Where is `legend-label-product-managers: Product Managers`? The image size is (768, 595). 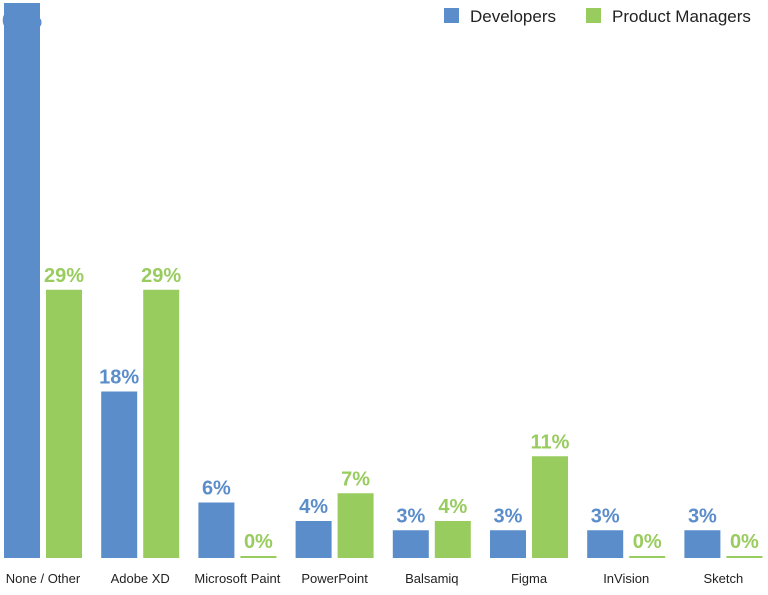
legend-label-product-managers: Product Managers is located at coordinates (681, 16).